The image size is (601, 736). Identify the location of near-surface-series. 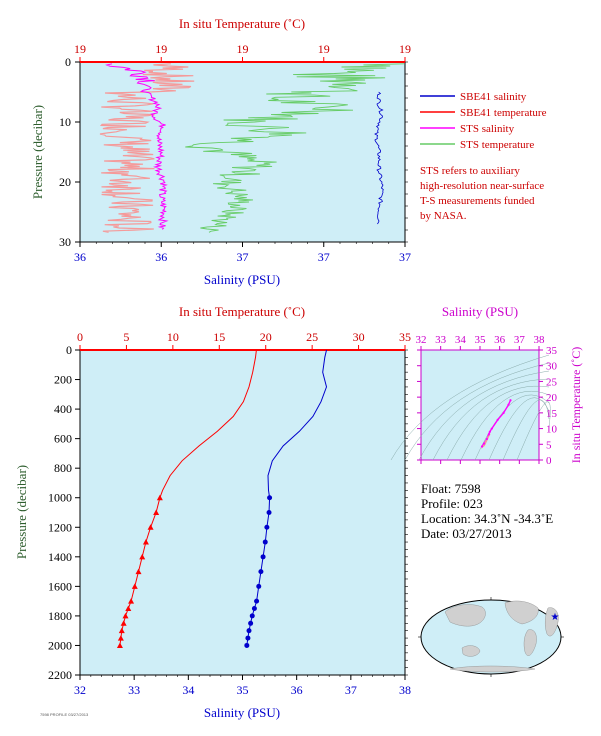
(252, 148).